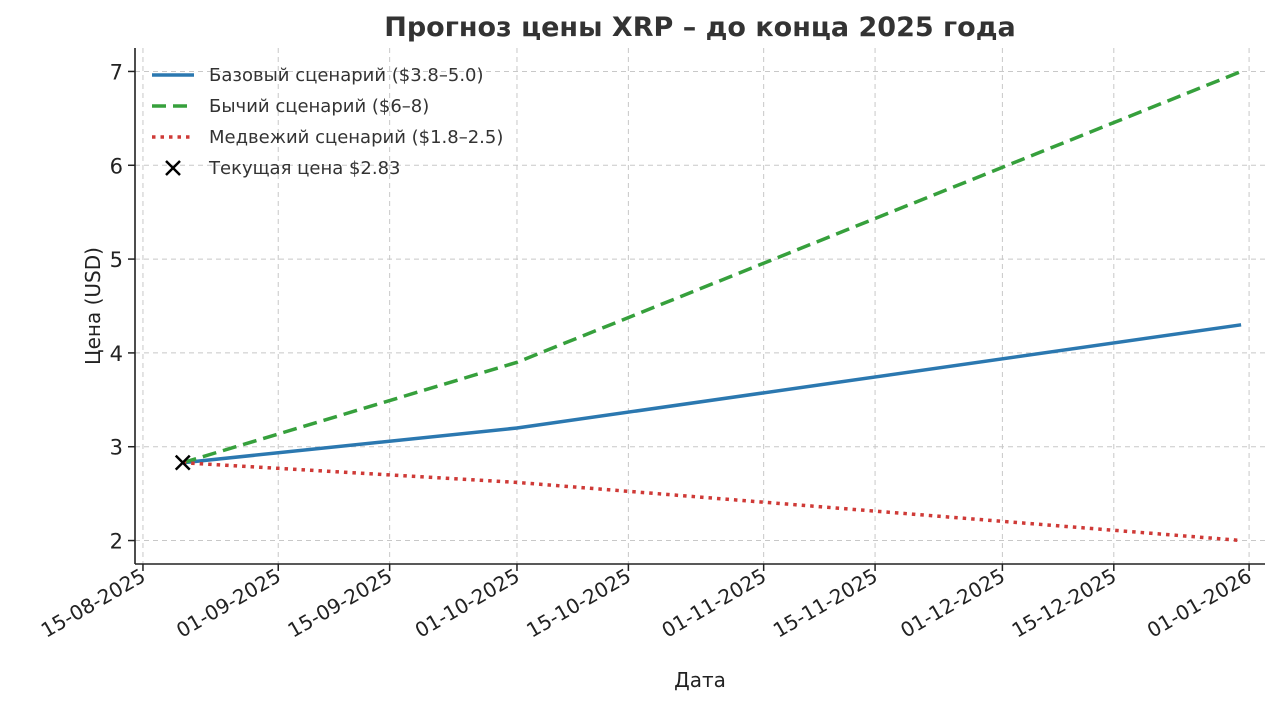 The image size is (1280, 705). Describe the element at coordinates (116, 542) in the screenshot. I see `y-tick-label: 2` at that location.